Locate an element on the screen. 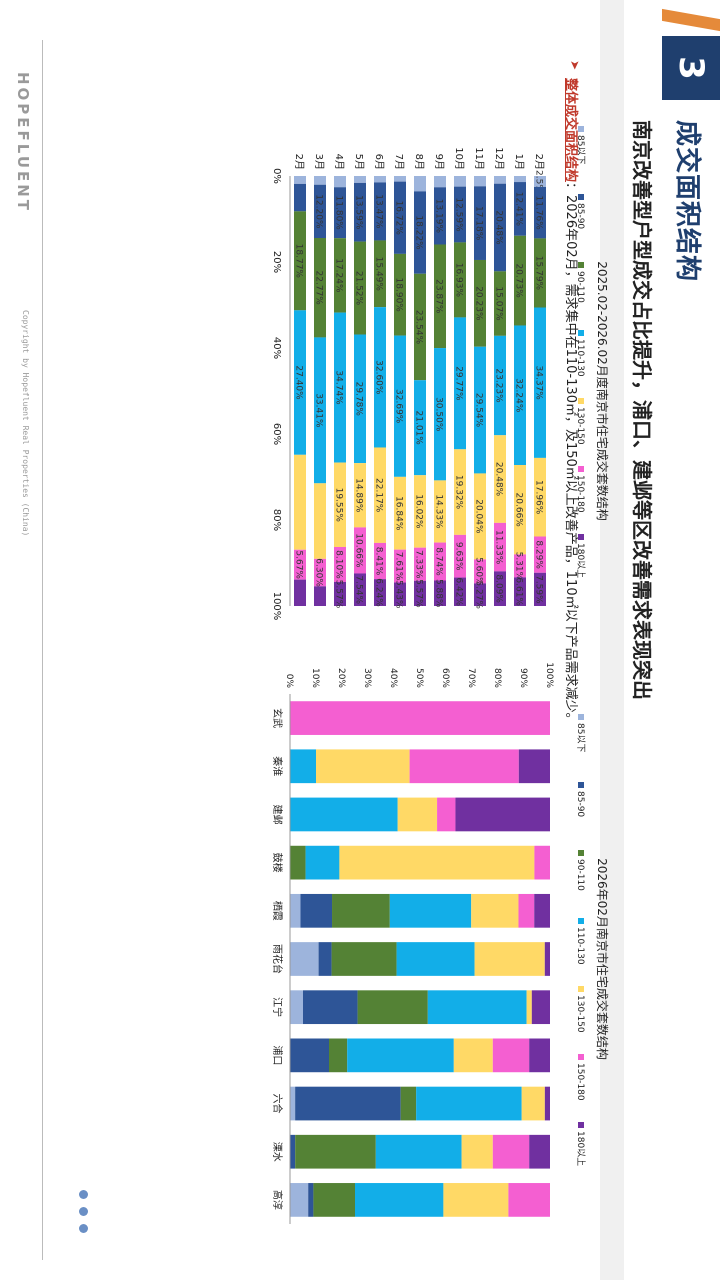 Image resolution: width=720 pixels, height=1280 pixels. chart1-data-label: 6.30% is located at coordinates (319, 572).